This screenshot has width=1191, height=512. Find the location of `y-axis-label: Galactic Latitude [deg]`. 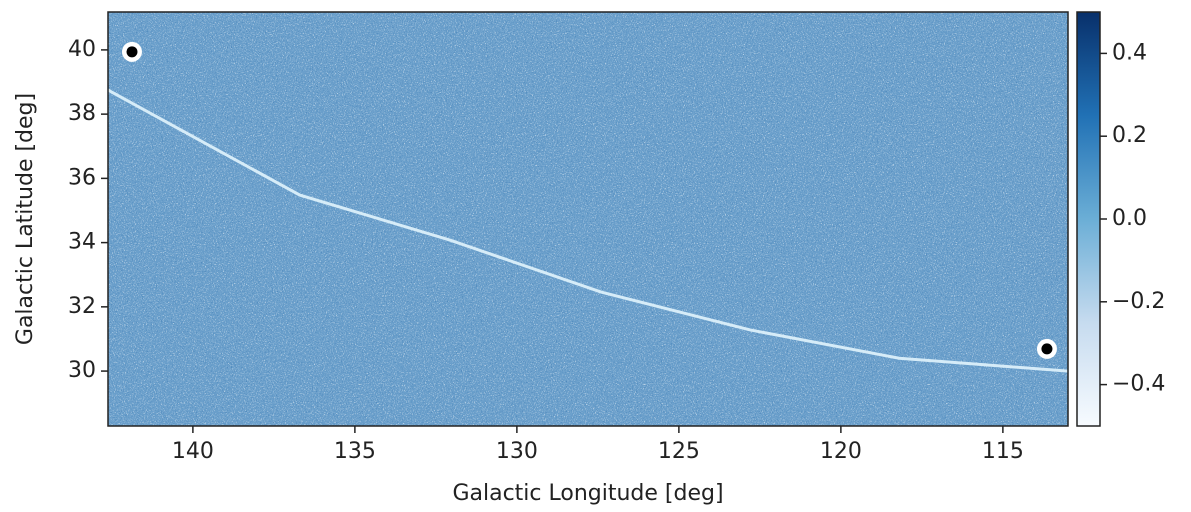

y-axis-label: Galactic Latitude [deg] is located at coordinates (25, 219).